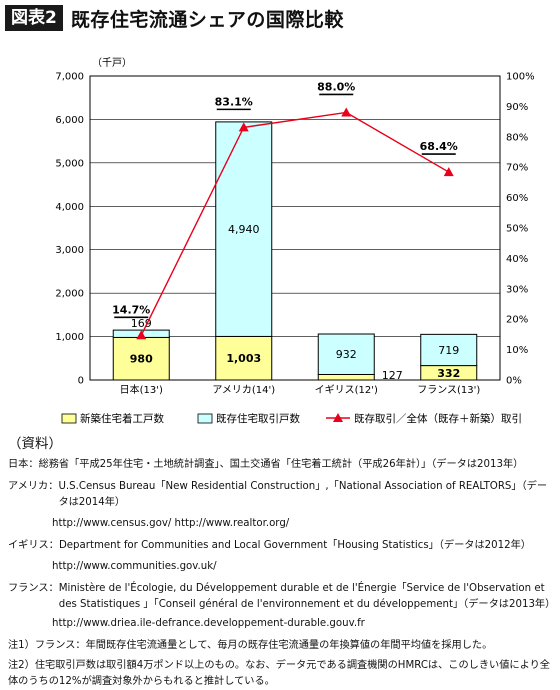  I want to click on legend-swatch-new, so click(69, 418).